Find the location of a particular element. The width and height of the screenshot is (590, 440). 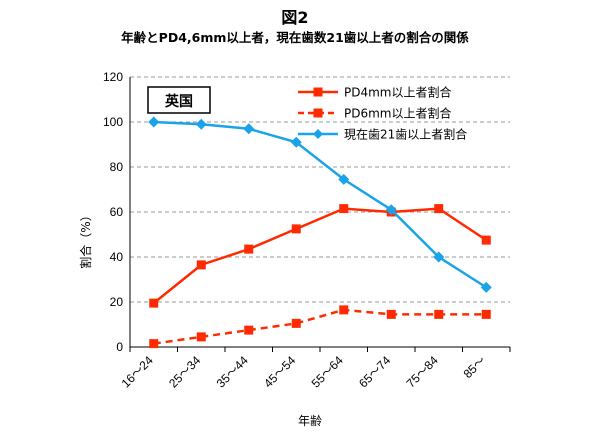

x-axis-title: 年齢 is located at coordinates (310, 420).